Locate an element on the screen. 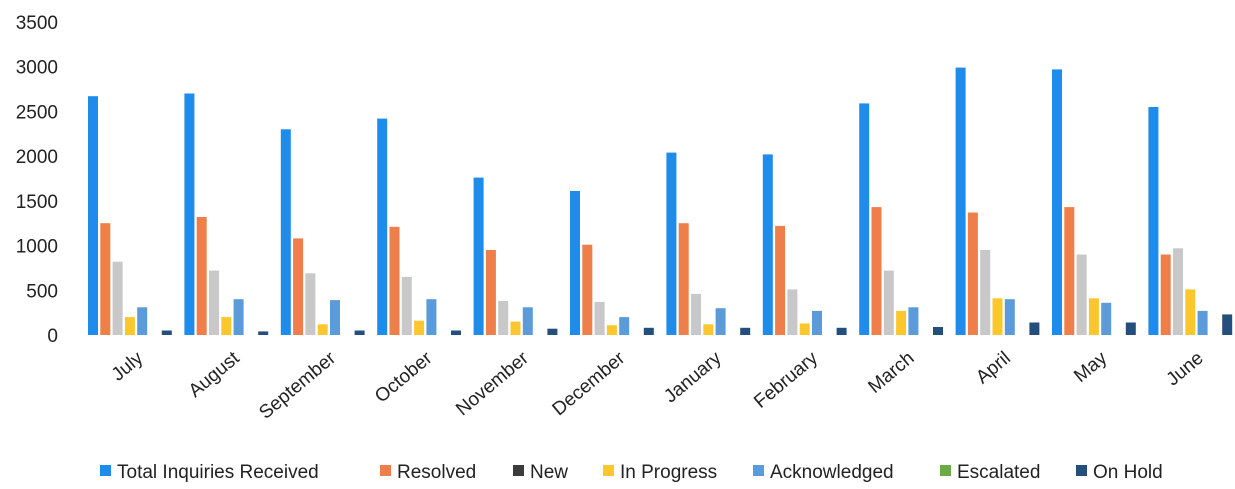  x-tick-label: November is located at coordinates (492, 383).